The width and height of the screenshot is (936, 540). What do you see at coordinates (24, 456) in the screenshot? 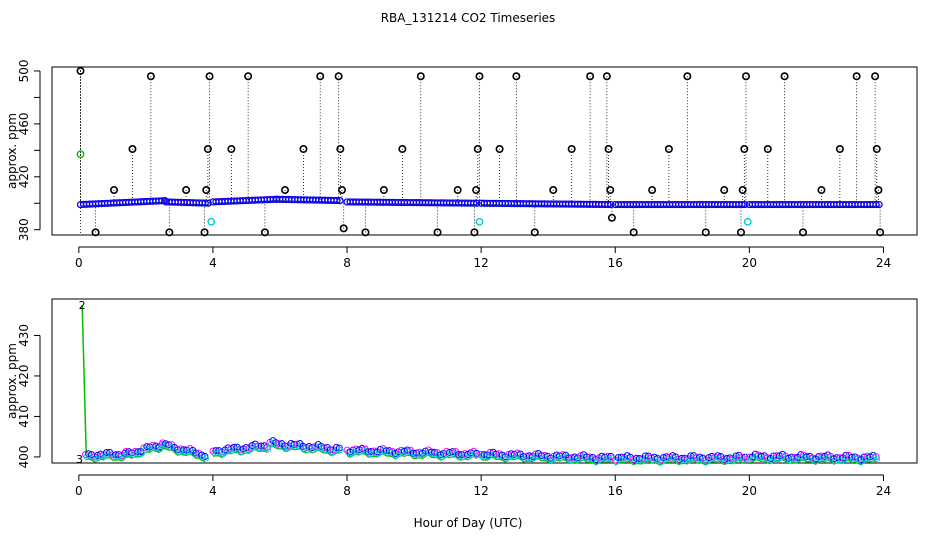
I see `bottom-y-tick-label: 400` at bounding box center [24, 456].